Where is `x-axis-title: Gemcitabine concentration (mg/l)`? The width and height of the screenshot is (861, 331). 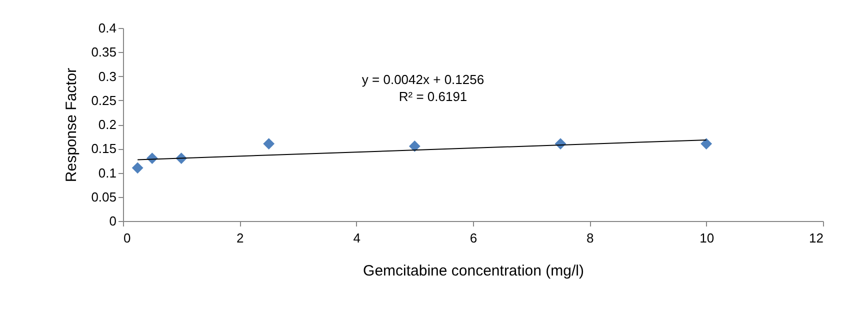 x-axis-title: Gemcitabine concentration (mg/l) is located at coordinates (473, 271).